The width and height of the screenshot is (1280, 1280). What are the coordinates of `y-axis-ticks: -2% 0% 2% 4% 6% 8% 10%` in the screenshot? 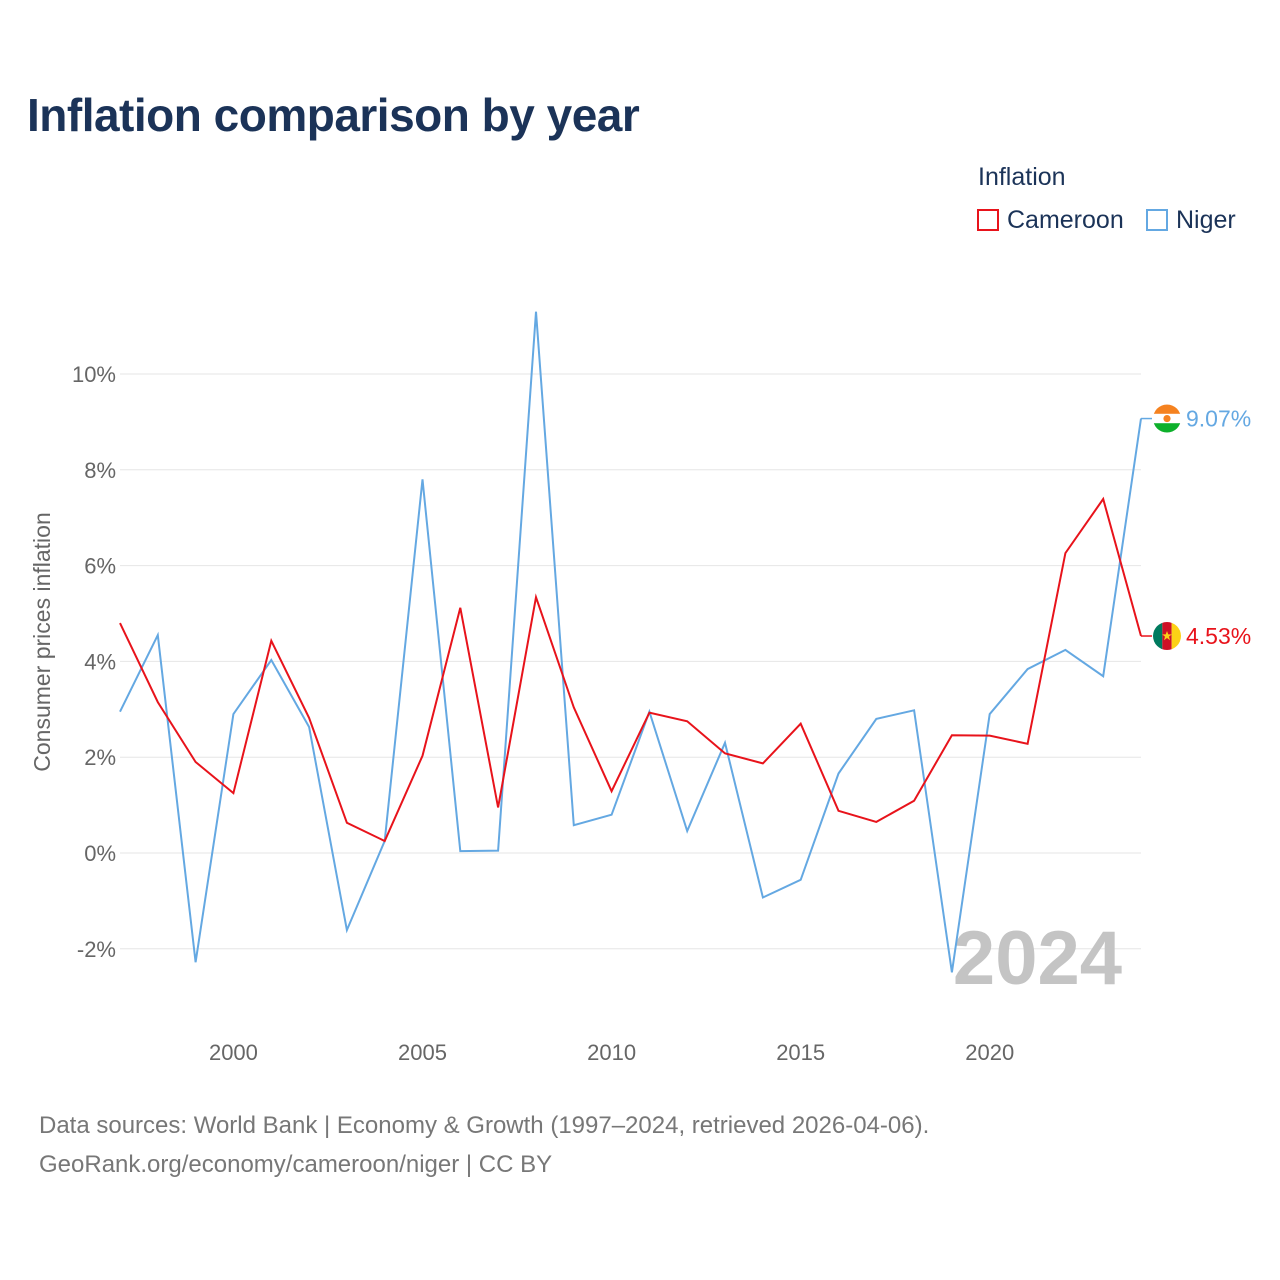 It's located at (94, 662).